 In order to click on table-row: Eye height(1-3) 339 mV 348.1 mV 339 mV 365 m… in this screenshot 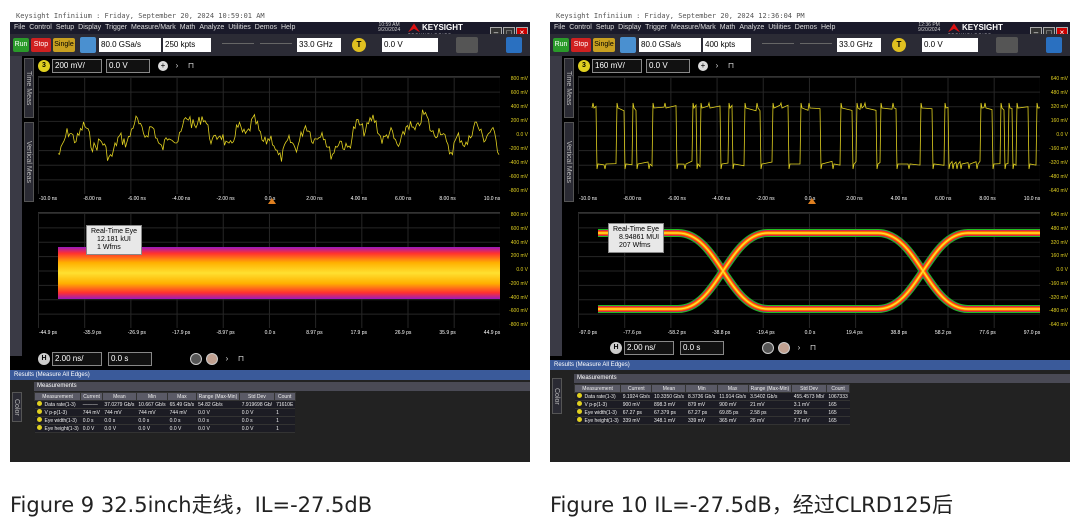, I will do `click(712, 420)`.